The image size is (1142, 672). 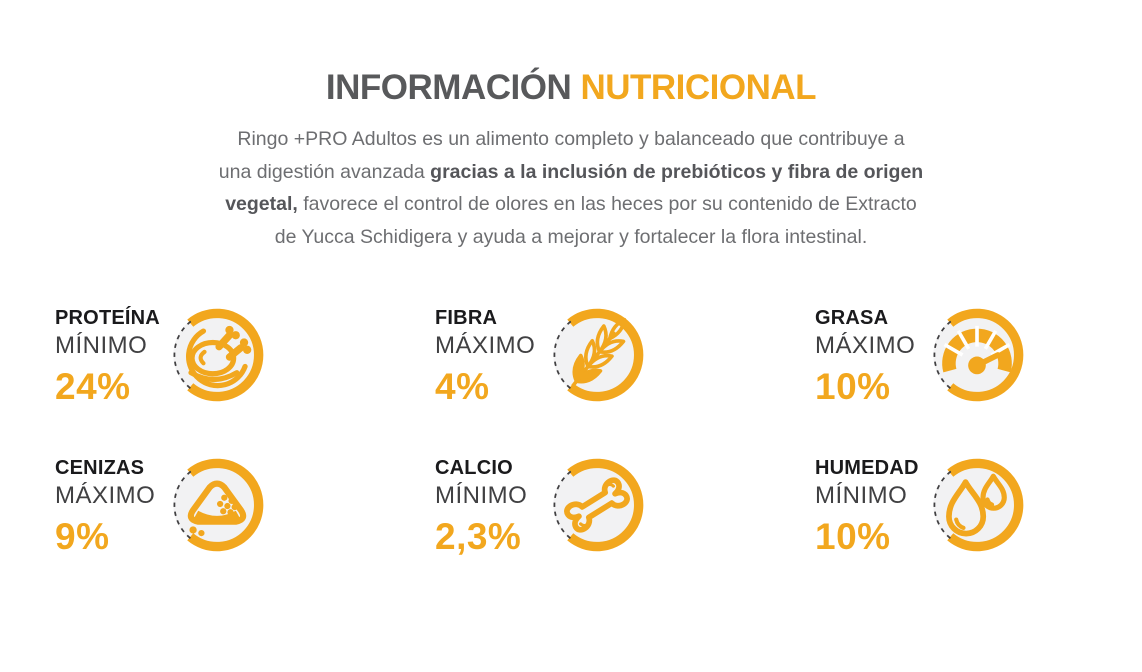 I want to click on nutrient-text-block: FIBRA MÁXIMO 4%, so click(x=490, y=353).